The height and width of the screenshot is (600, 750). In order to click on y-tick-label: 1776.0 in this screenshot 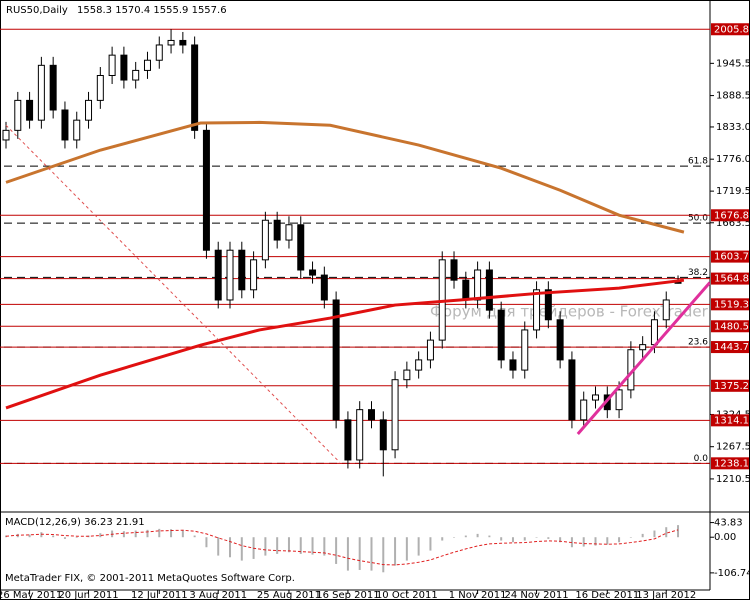, I will do `click(733, 159)`.